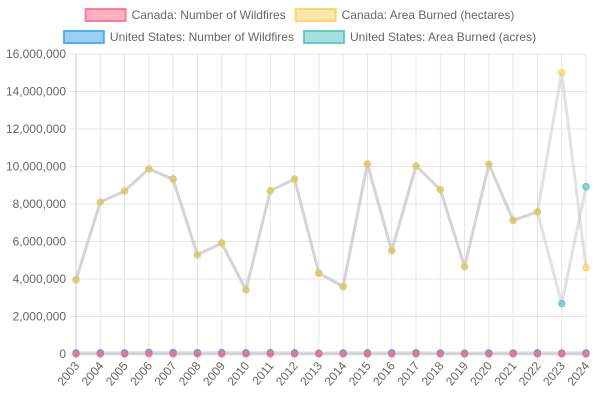  I want to click on legend-item: United States: Number of Wildfires, so click(178, 37).